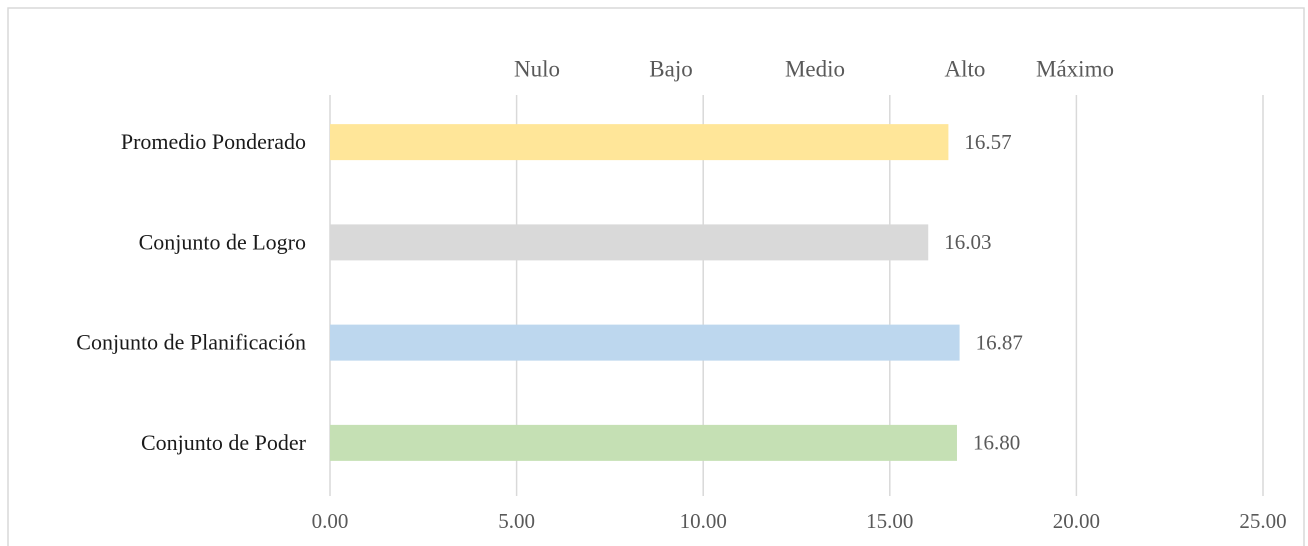  What do you see at coordinates (191, 342) in the screenshot?
I see `y-tick-label: Conjunto de Planificación` at bounding box center [191, 342].